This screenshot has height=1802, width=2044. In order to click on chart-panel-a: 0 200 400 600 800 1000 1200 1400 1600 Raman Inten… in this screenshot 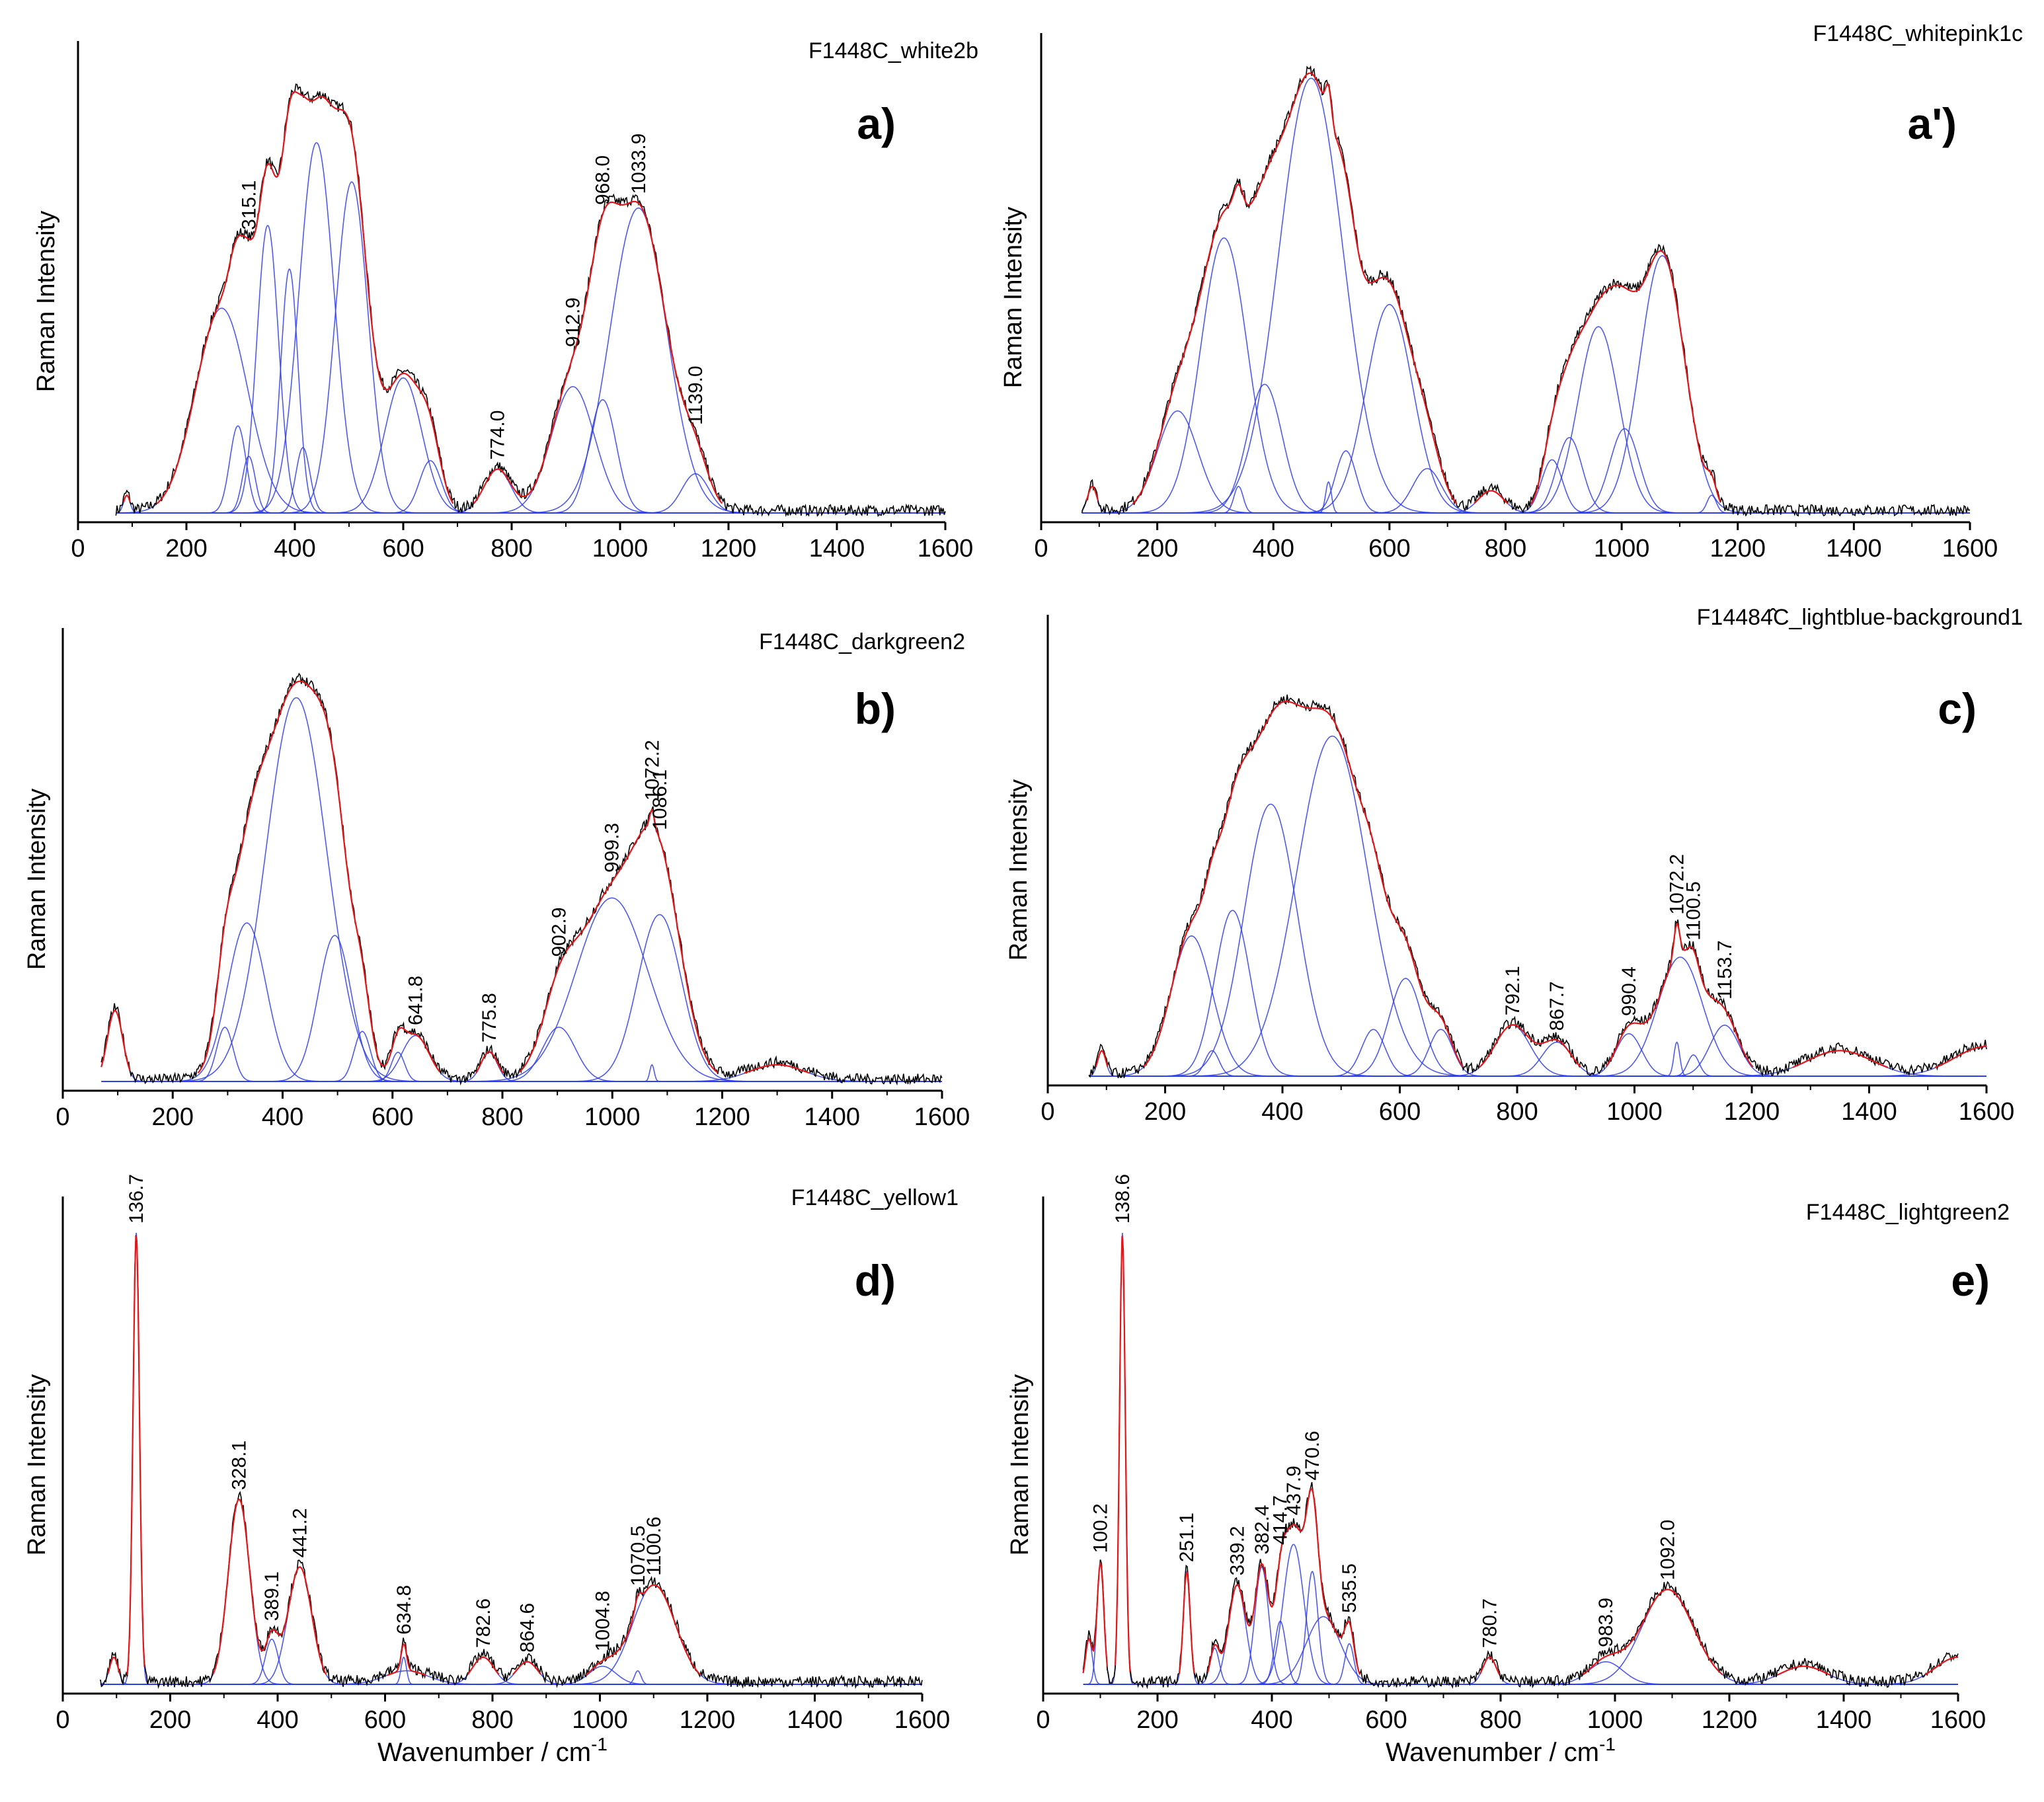, I will do `click(505, 300)`.